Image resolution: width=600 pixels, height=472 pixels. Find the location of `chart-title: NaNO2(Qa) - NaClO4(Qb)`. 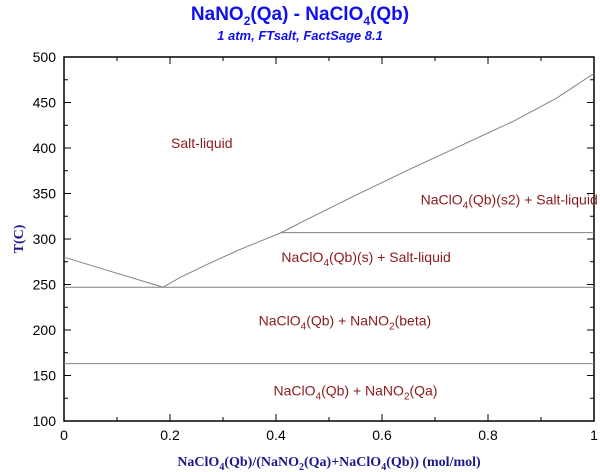

chart-title: NaNO2(Qa) - NaClO4(Qb) is located at coordinates (300, 16).